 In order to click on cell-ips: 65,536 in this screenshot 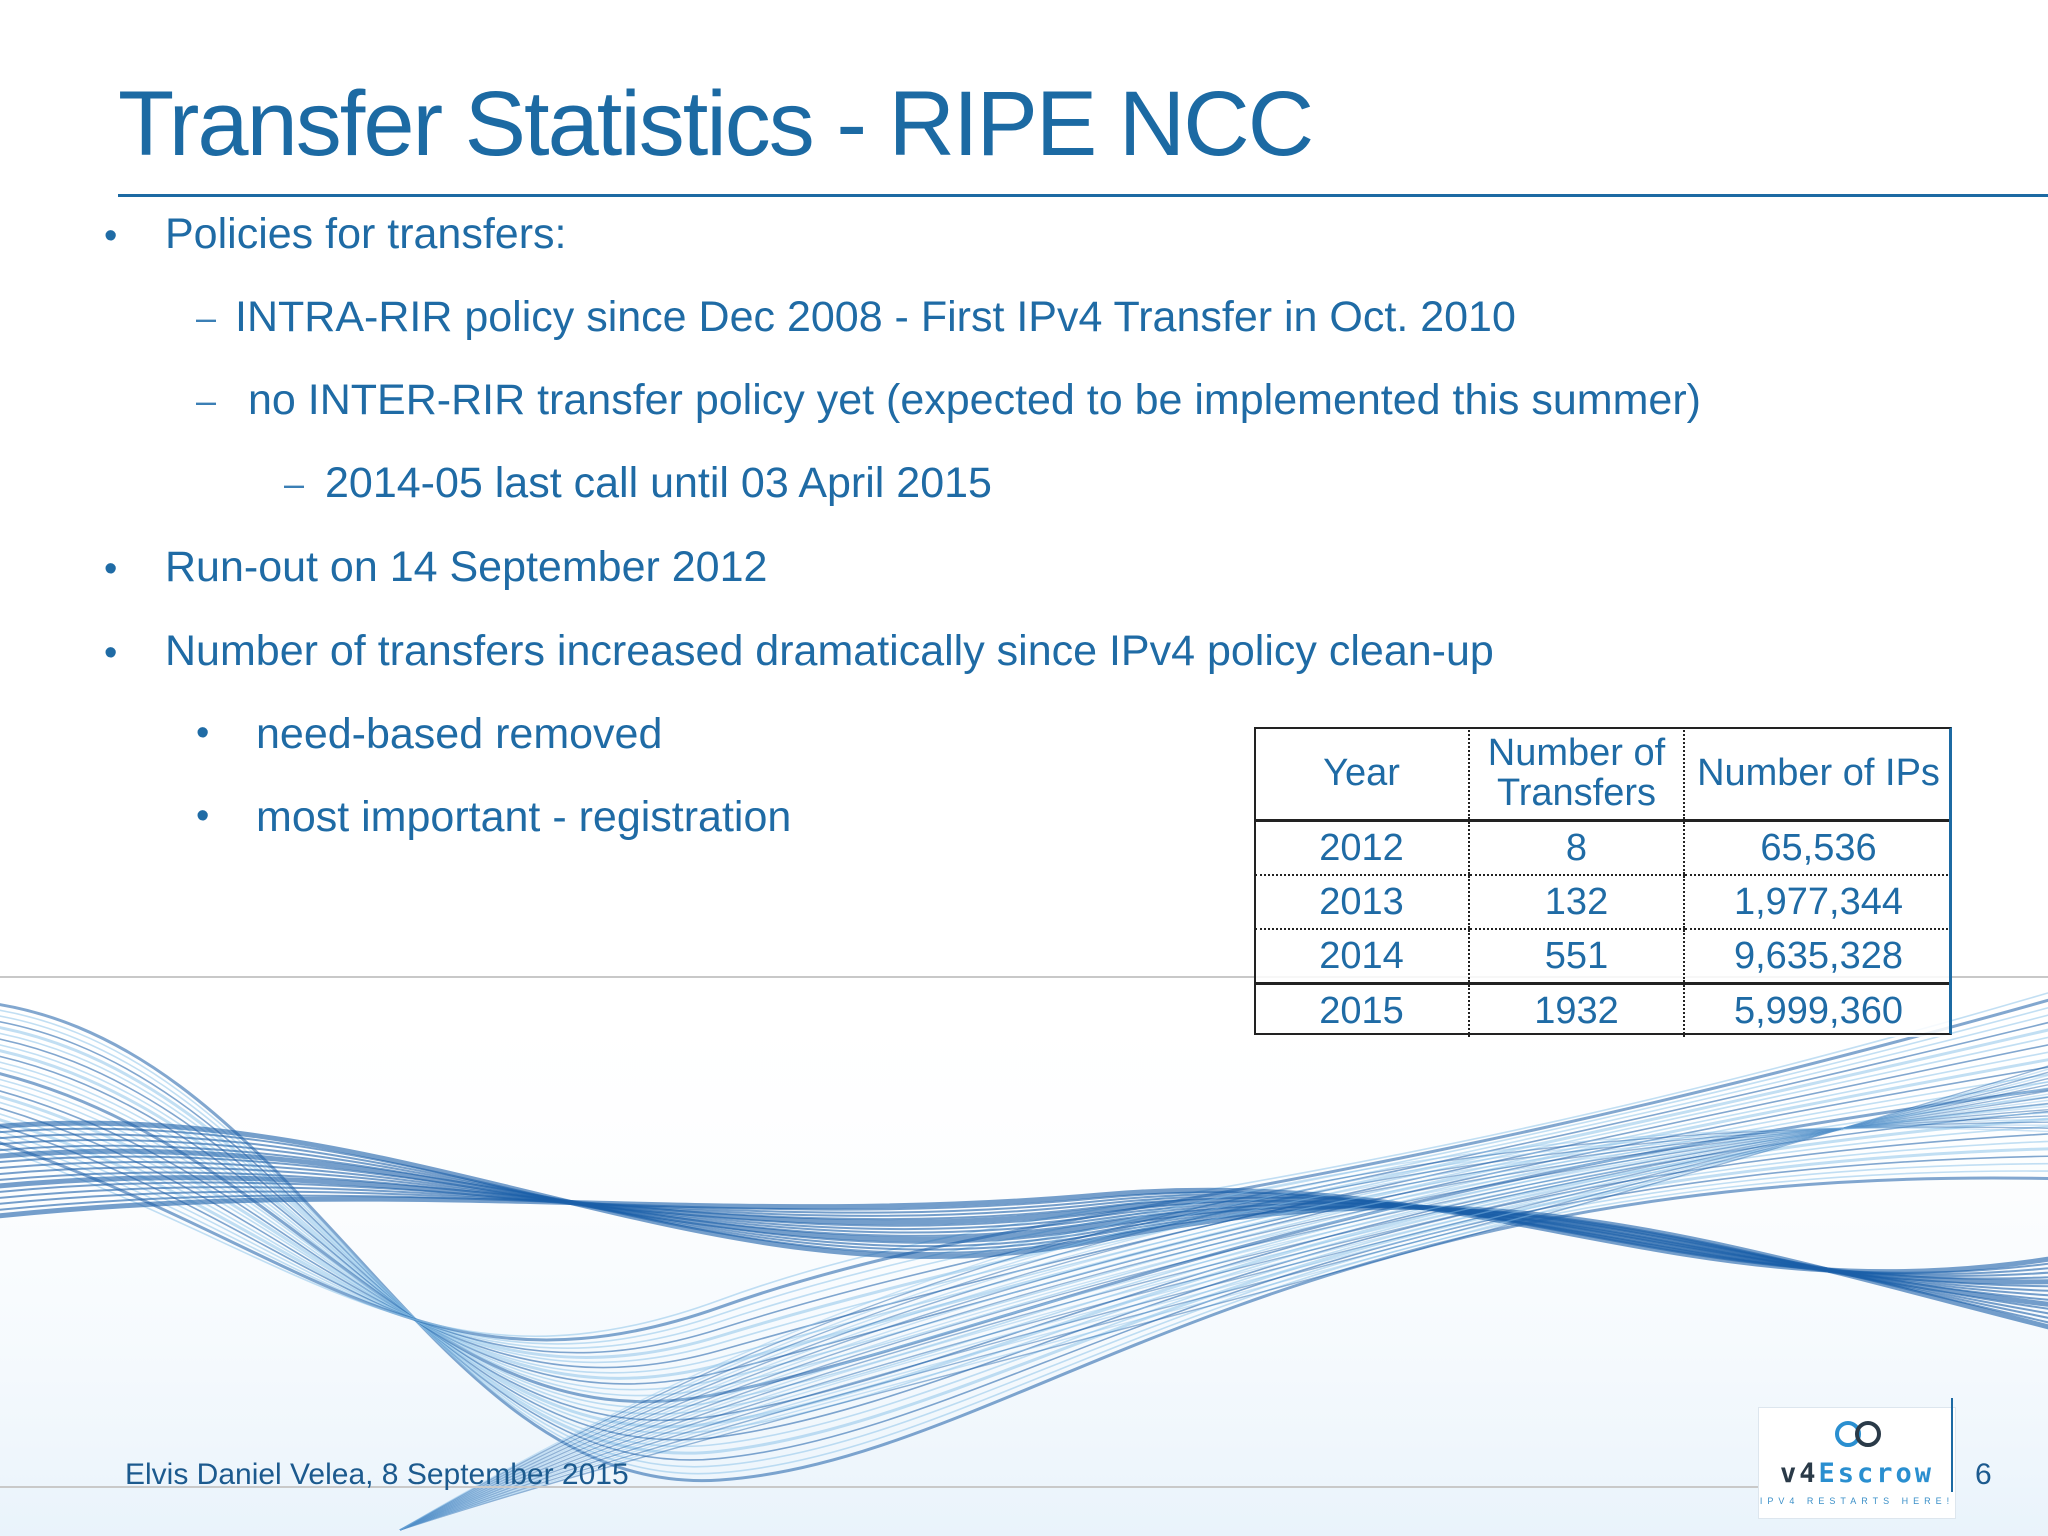, I will do `click(1817, 848)`.